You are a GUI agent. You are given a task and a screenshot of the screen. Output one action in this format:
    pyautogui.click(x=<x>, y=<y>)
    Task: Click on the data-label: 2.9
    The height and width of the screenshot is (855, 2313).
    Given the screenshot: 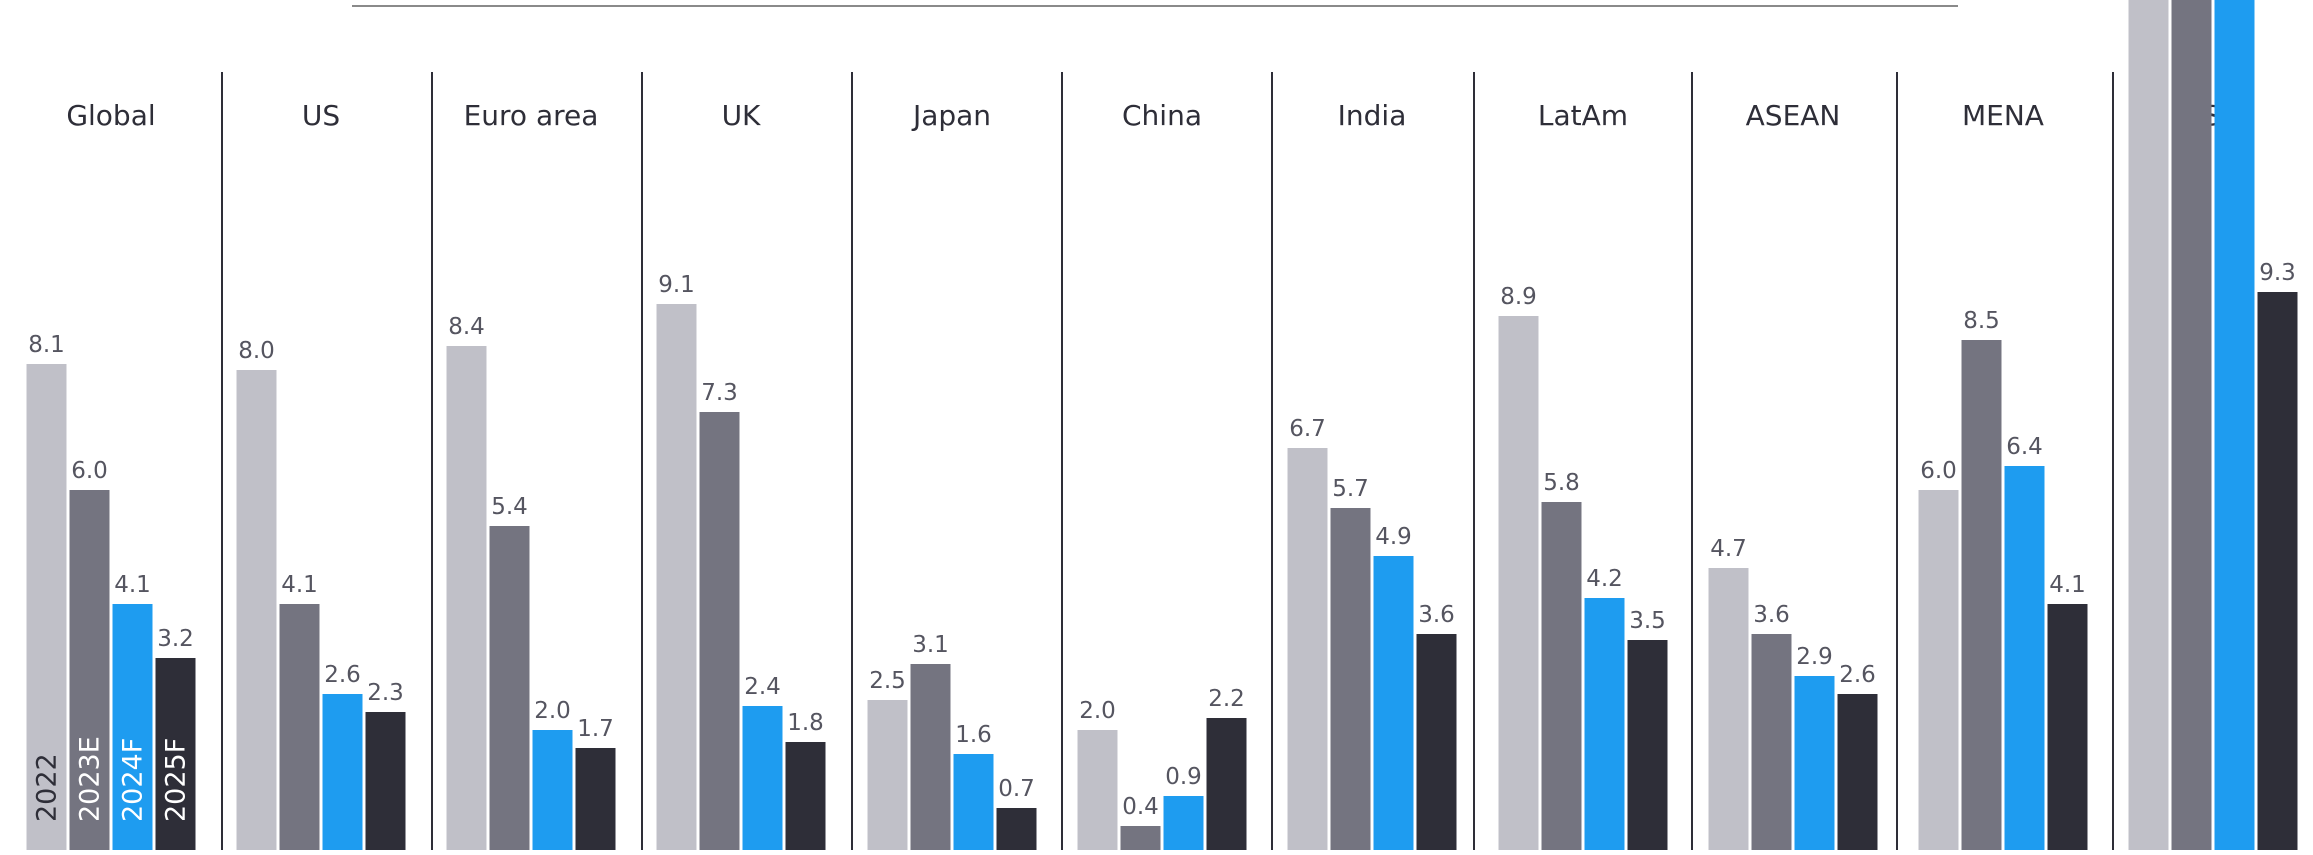 What is the action you would take?
    pyautogui.click(x=1814, y=657)
    